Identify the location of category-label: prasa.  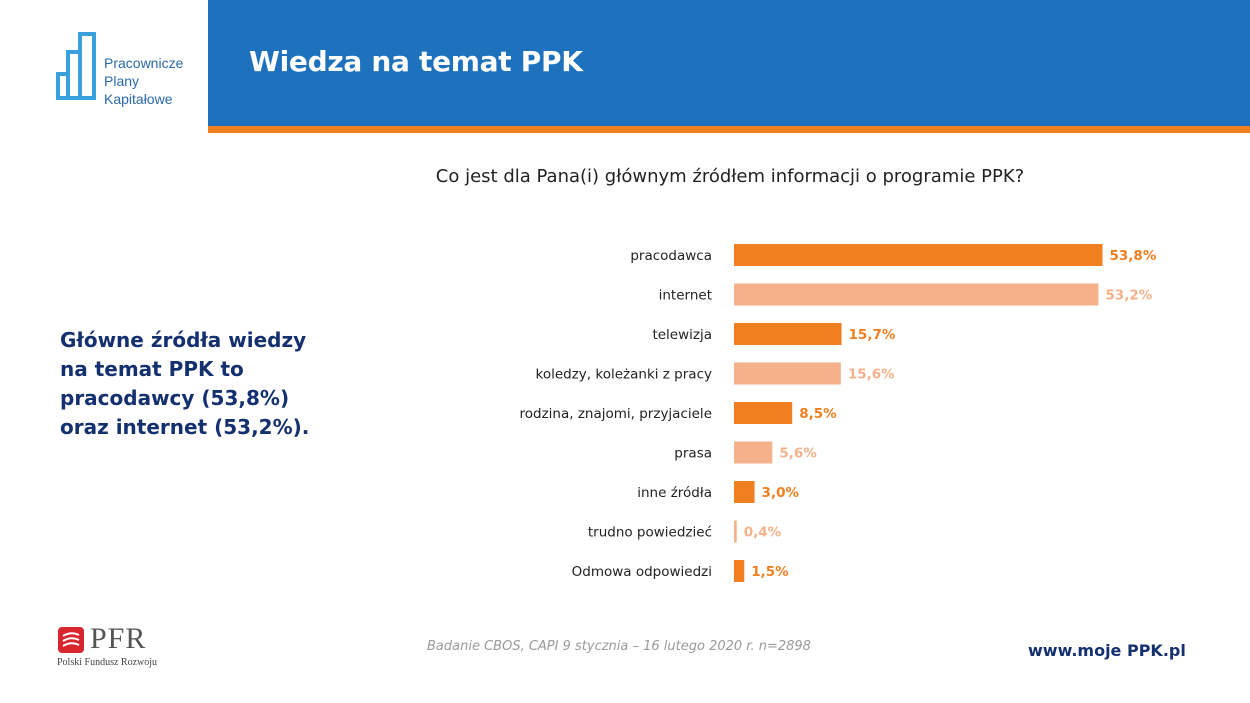
(693, 454).